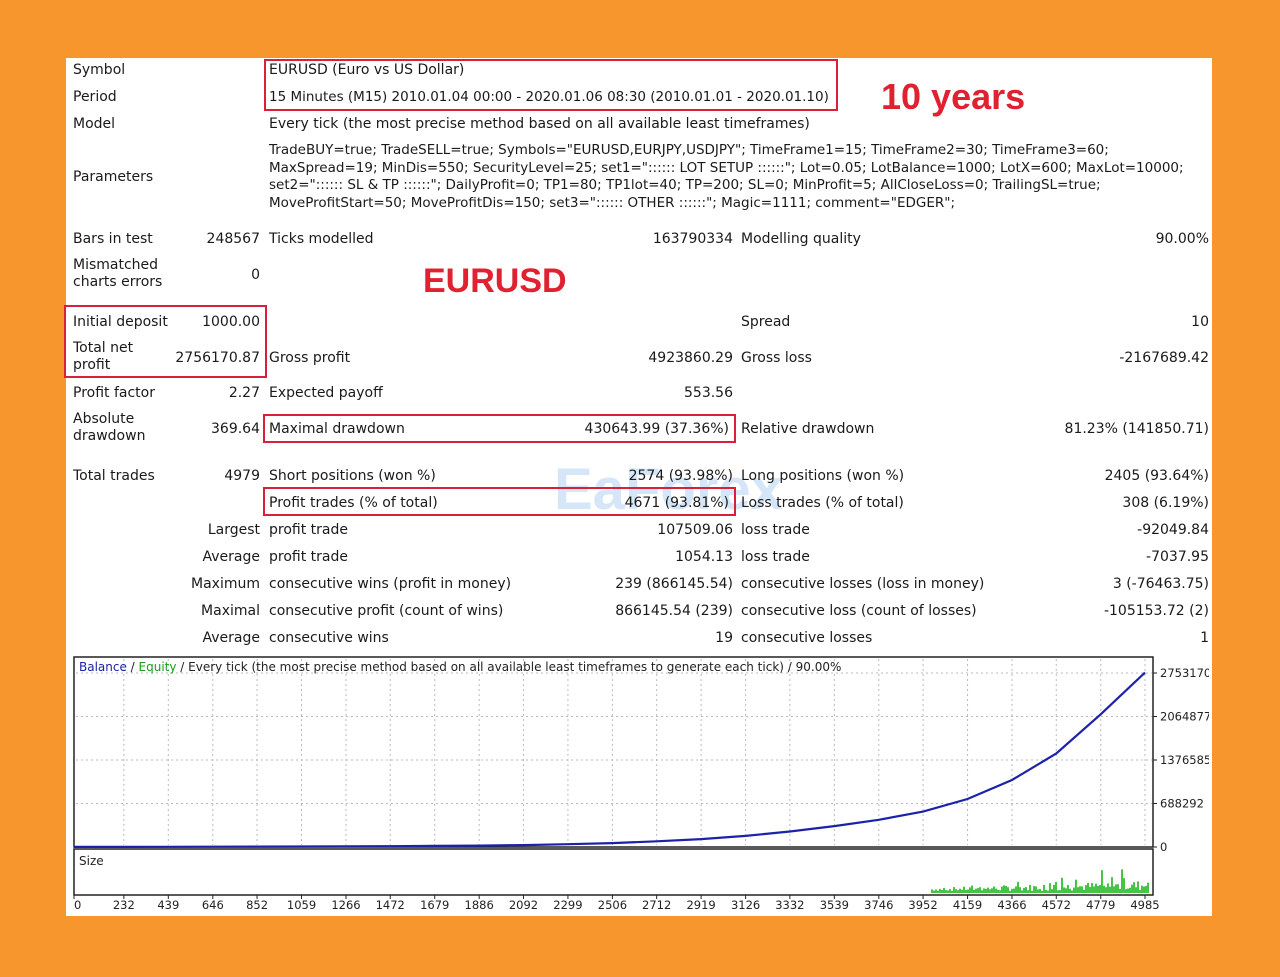 Image resolution: width=1280 pixels, height=977 pixels. What do you see at coordinates (766, 322) in the screenshot?
I see `spread-label: Spread` at bounding box center [766, 322].